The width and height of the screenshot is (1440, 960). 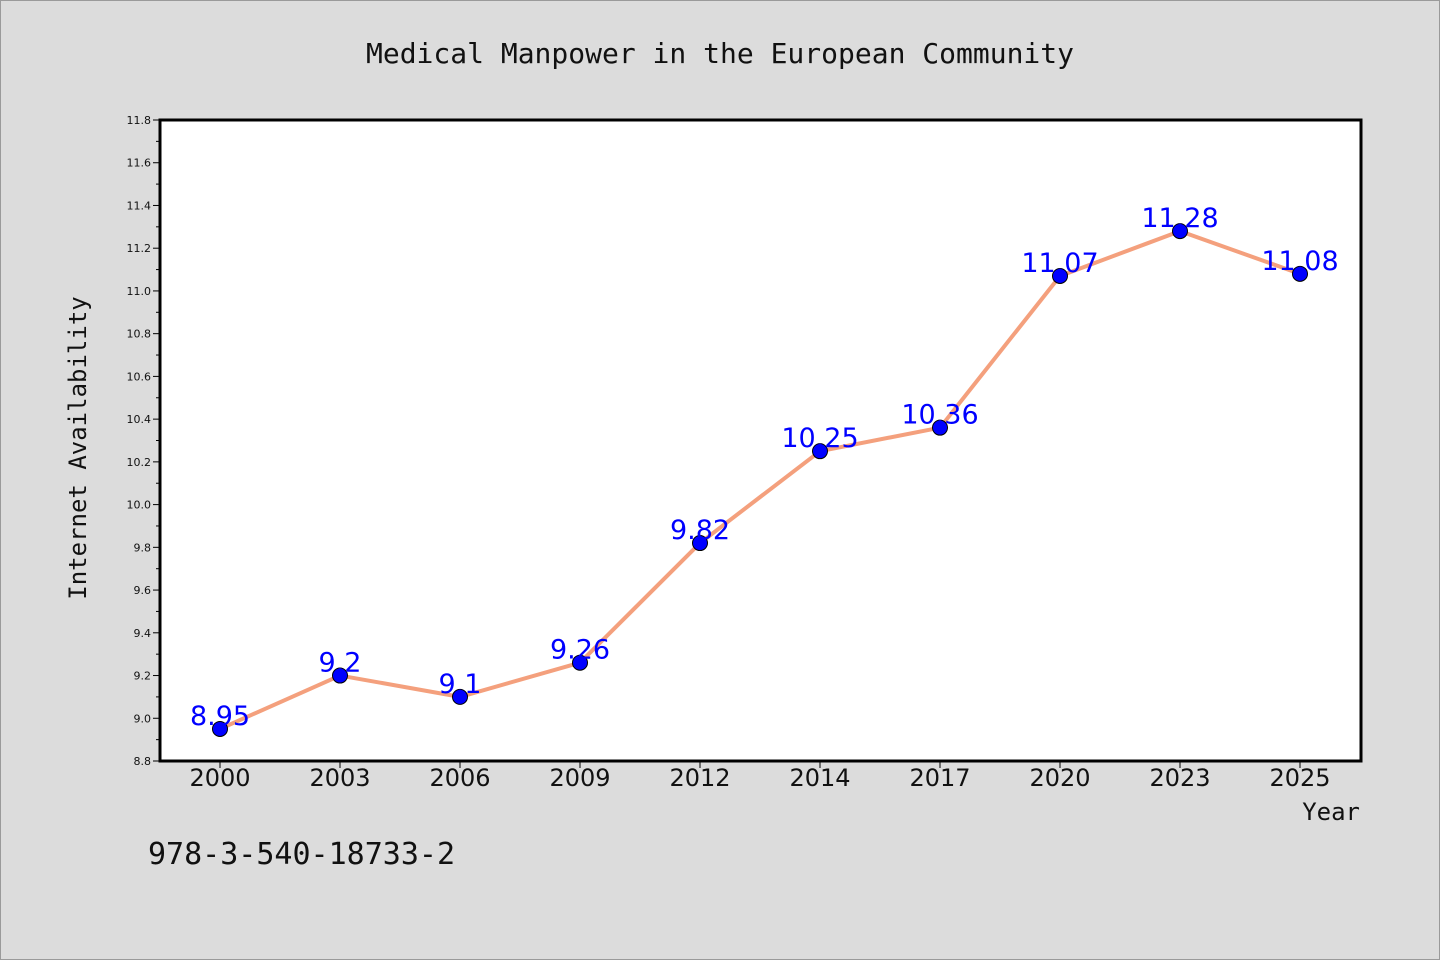 I want to click on y-tick-label: 10.4, so click(x=139, y=419).